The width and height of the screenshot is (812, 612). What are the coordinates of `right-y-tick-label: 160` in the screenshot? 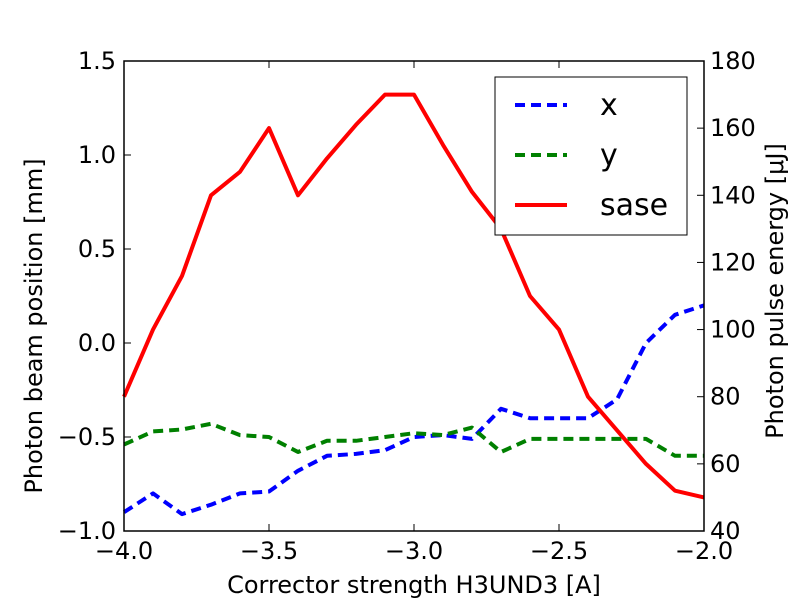 It's located at (733, 128).